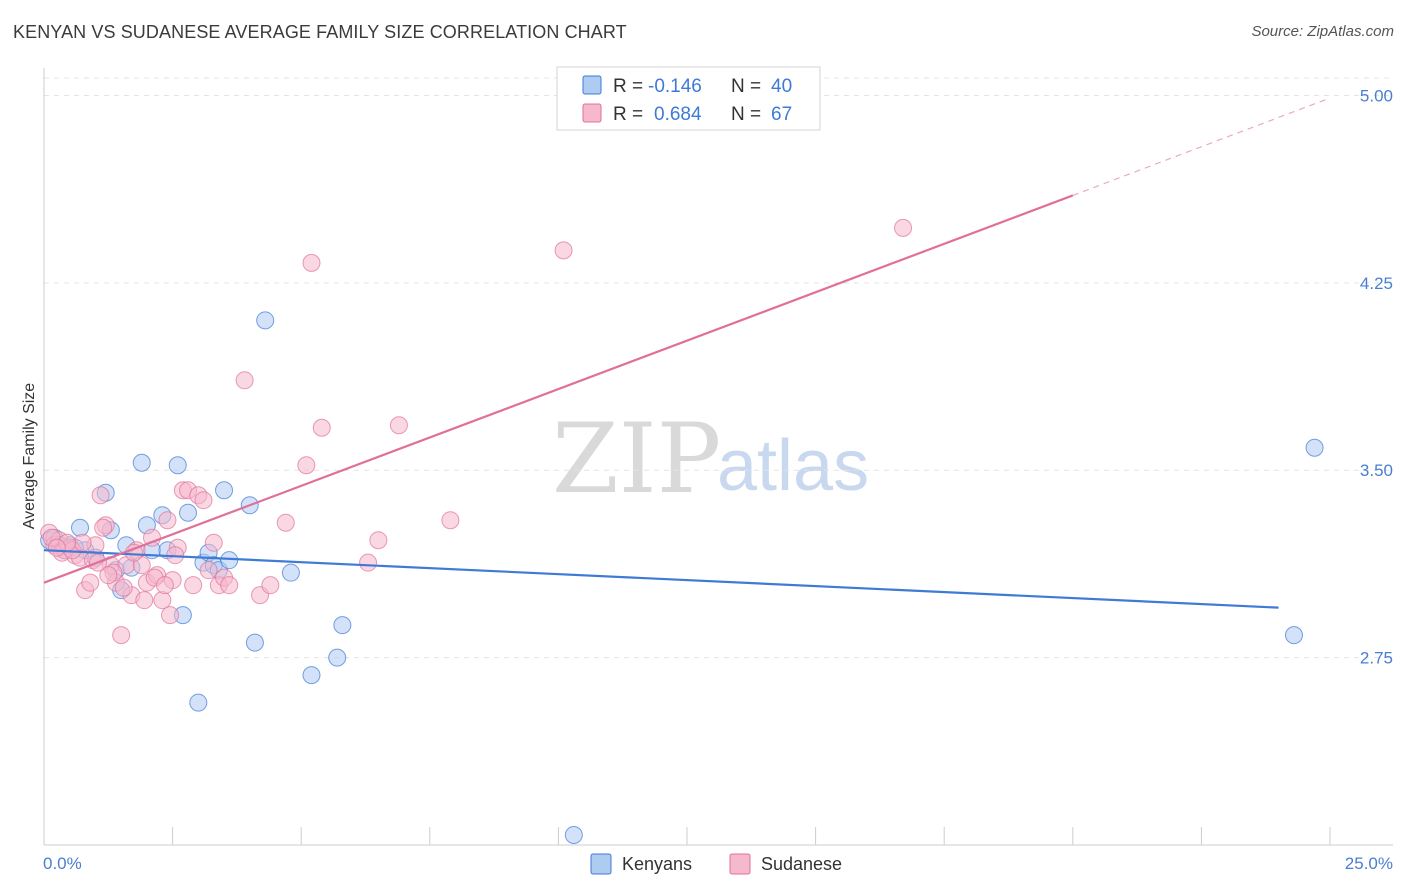  I want to click on bottom-legend-kenyan-swatch, so click(601, 864).